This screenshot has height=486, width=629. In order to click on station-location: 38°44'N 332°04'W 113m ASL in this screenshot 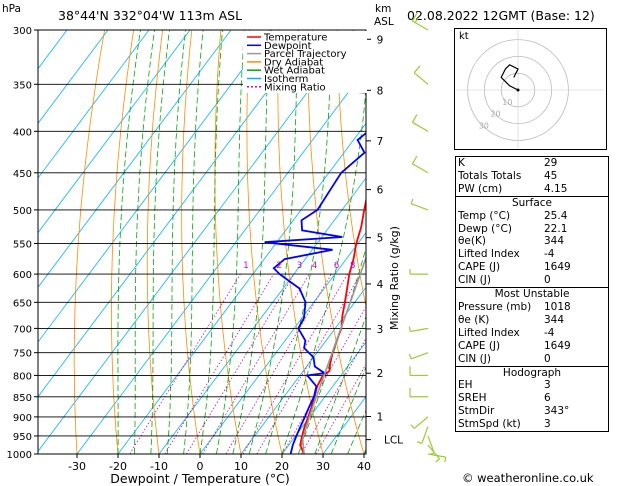, I will do `click(150, 15)`.